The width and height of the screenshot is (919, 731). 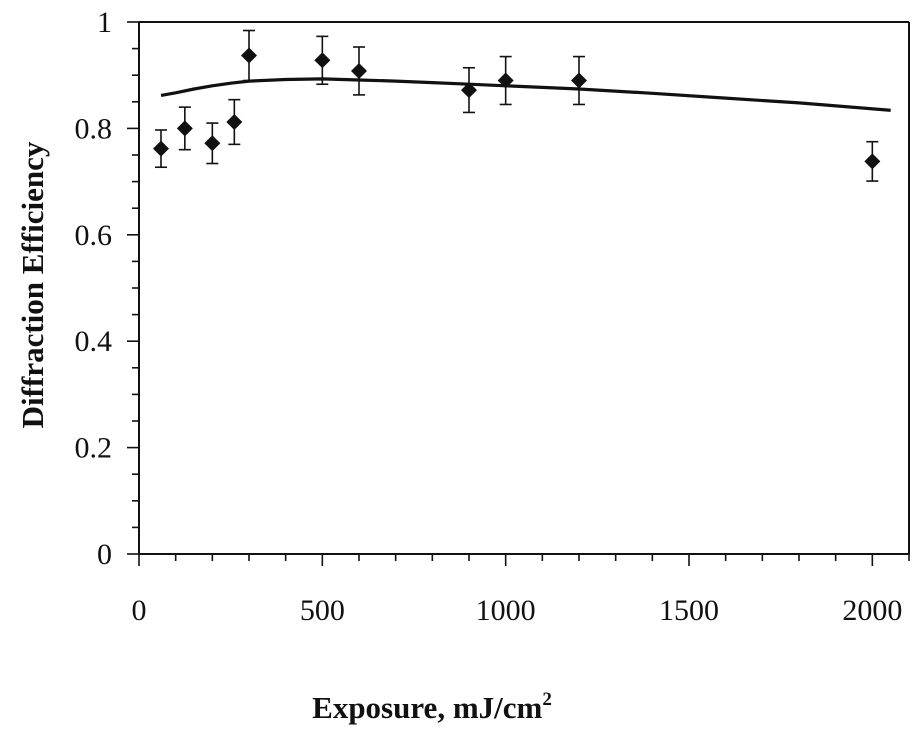 What do you see at coordinates (506, 610) in the screenshot?
I see `x-tick-label: 1000` at bounding box center [506, 610].